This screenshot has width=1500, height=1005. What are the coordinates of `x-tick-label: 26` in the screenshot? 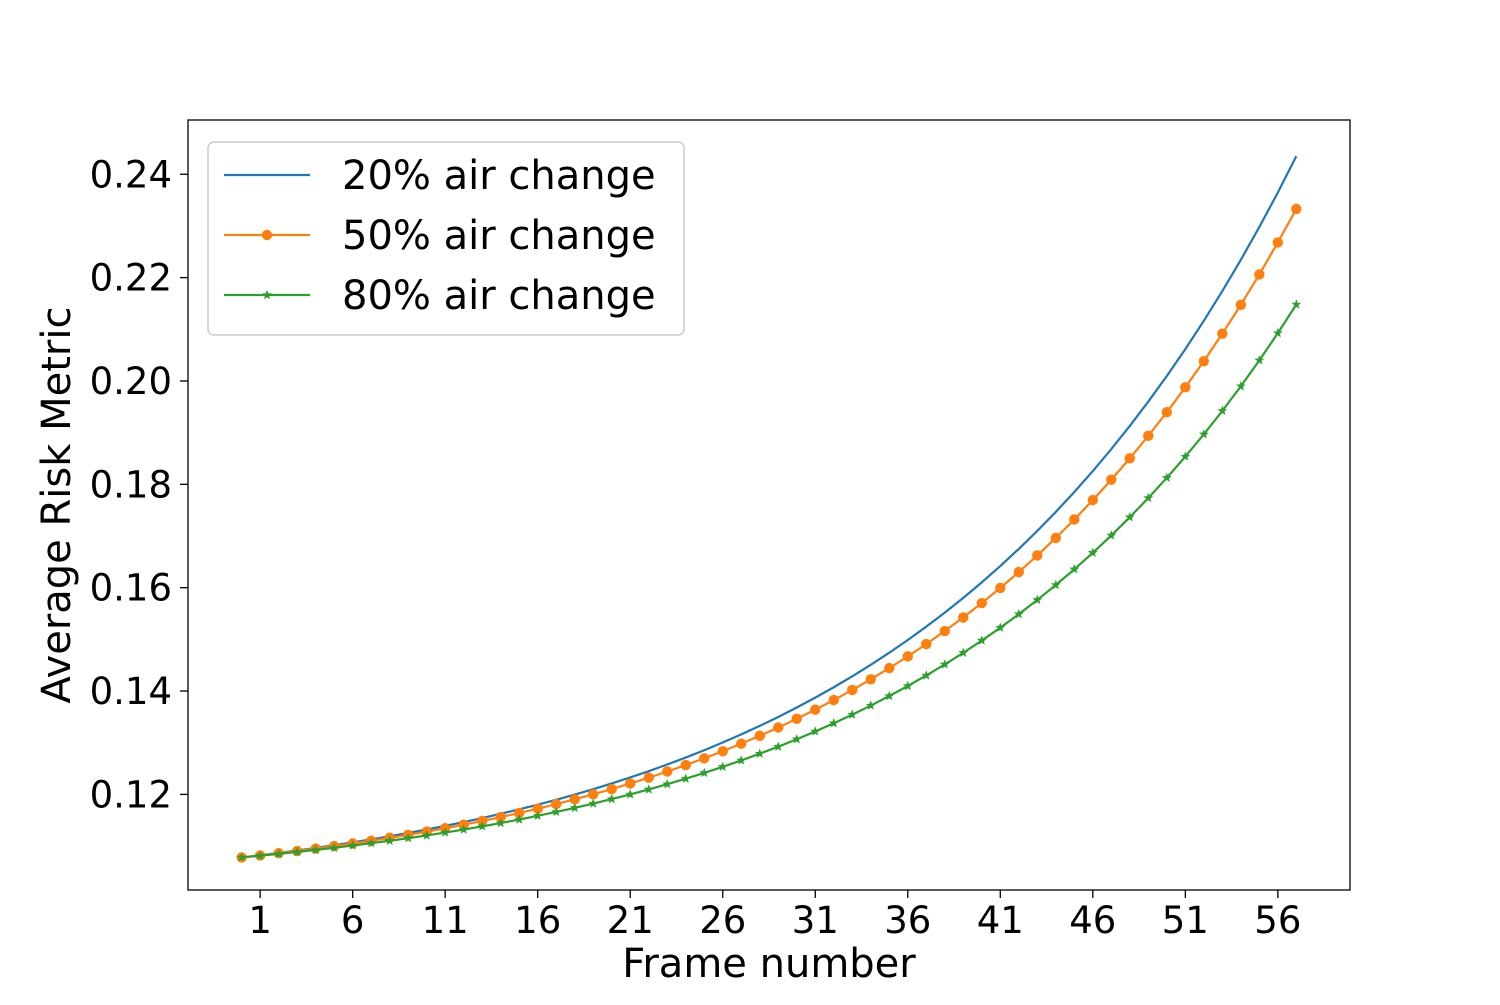 It's located at (722, 920).